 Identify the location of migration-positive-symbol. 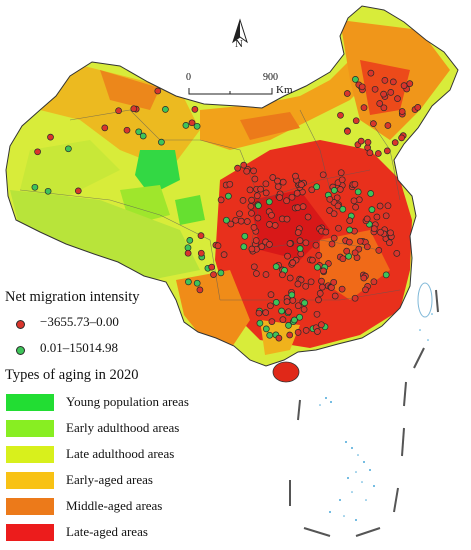
(20, 350).